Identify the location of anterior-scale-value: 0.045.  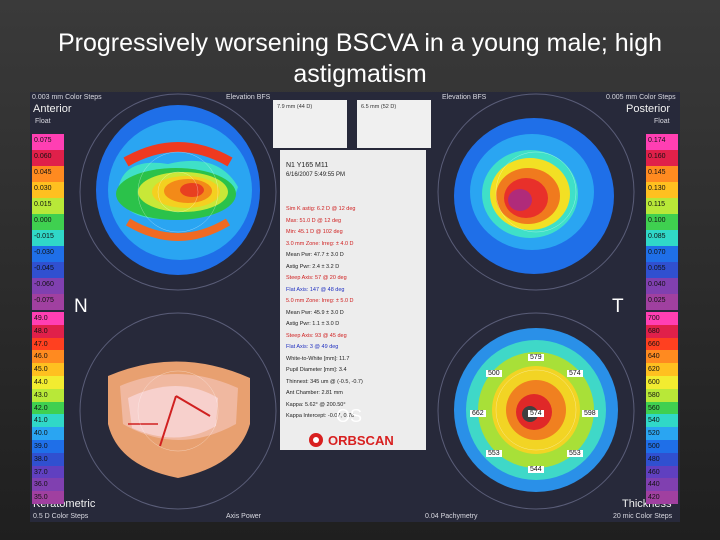
(43, 172).